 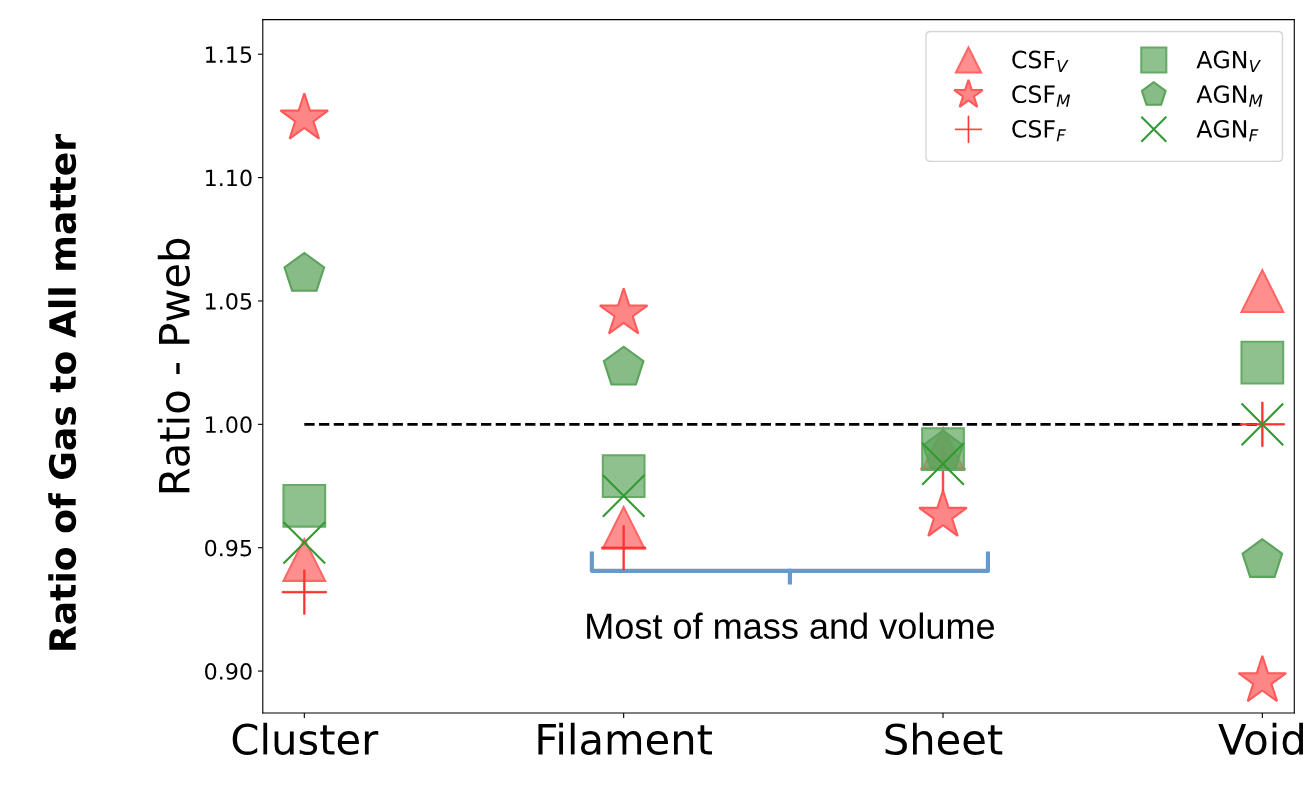 I want to click on legend-label: AGN$_{V}$, so click(x=1228, y=61).